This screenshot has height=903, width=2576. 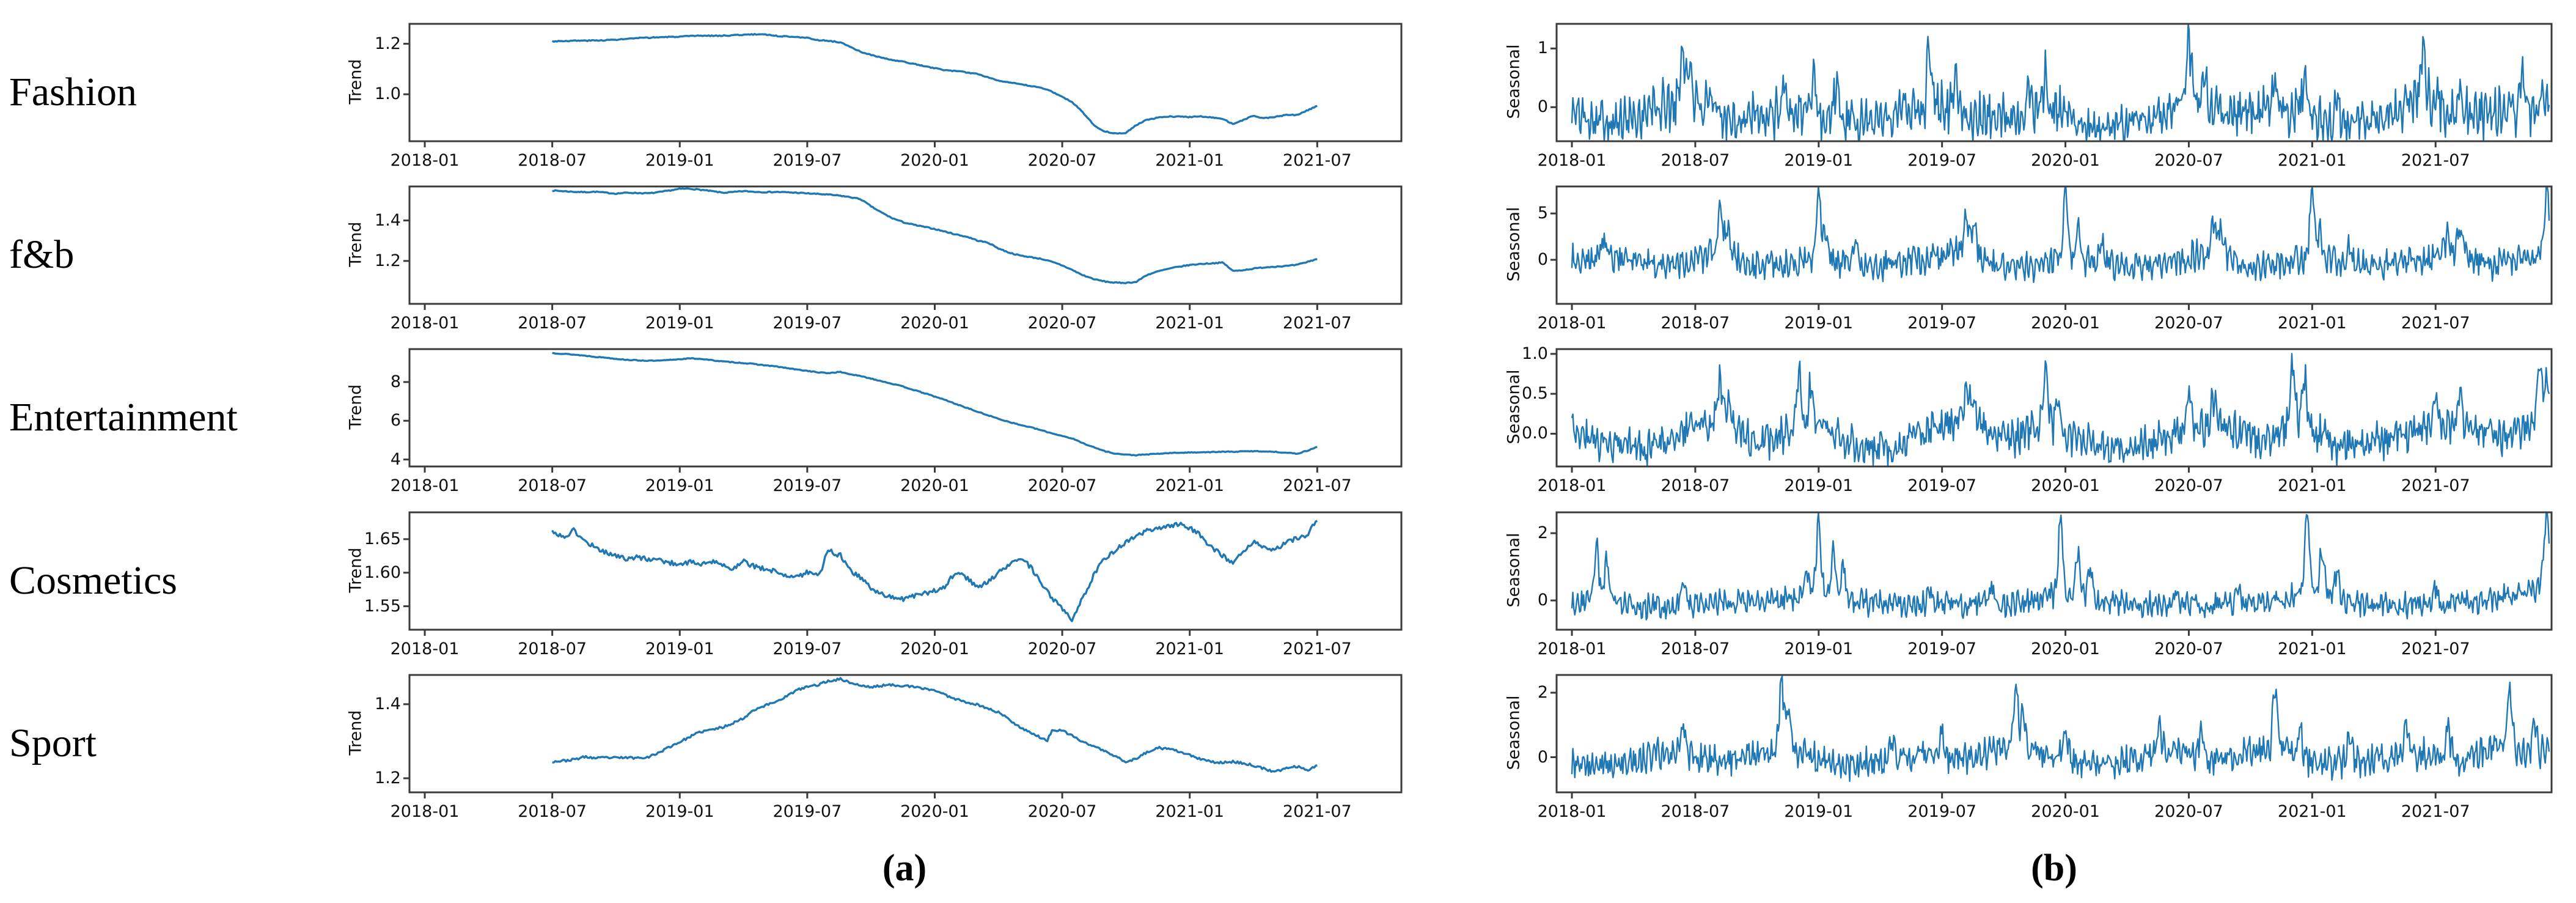 I want to click on category-label-fashion: Fashion, so click(x=73, y=92).